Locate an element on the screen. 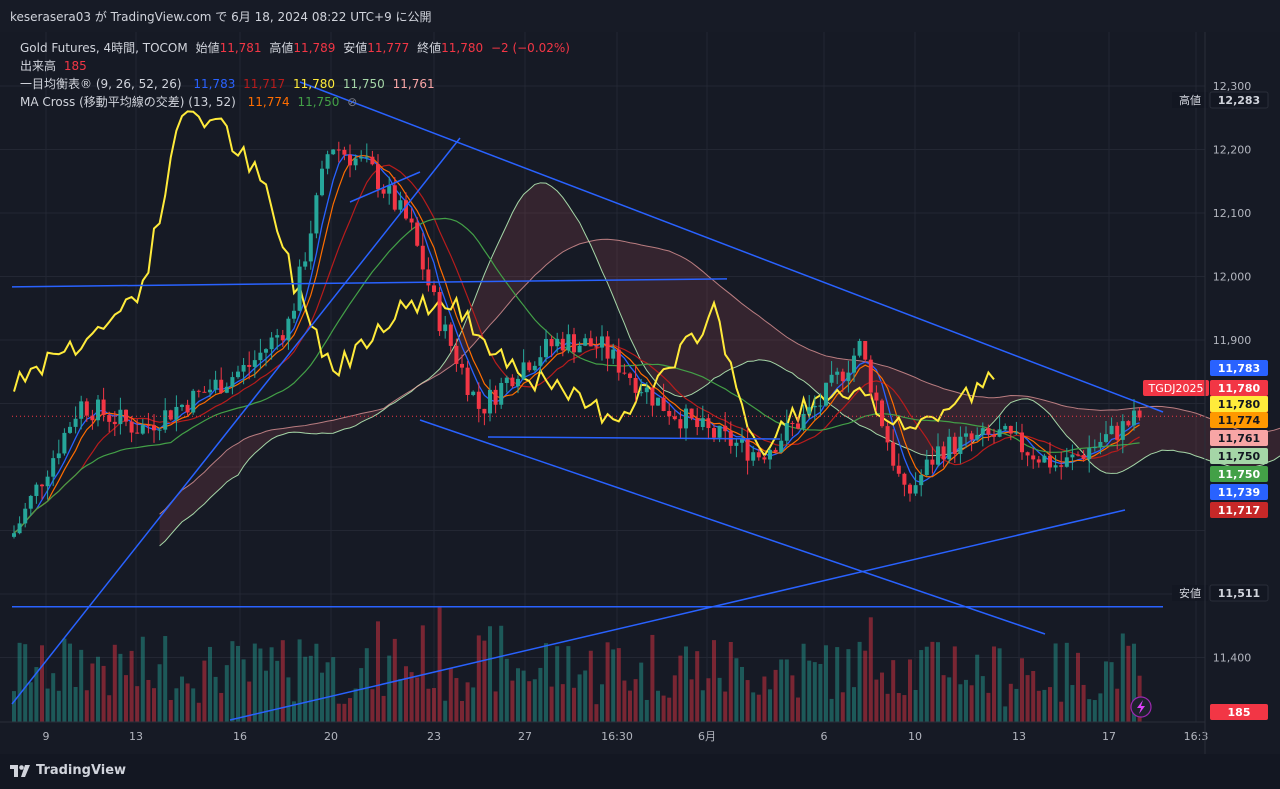  close-value: 11,780 is located at coordinates (462, 48).